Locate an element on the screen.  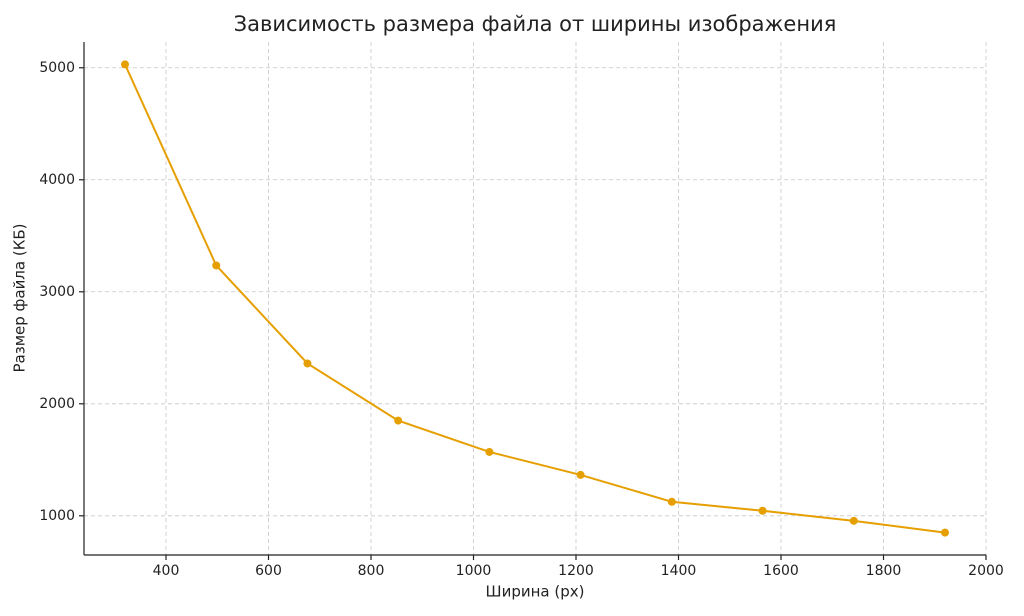
y-axis-label: Размер файла (КБ) is located at coordinates (20, 297).